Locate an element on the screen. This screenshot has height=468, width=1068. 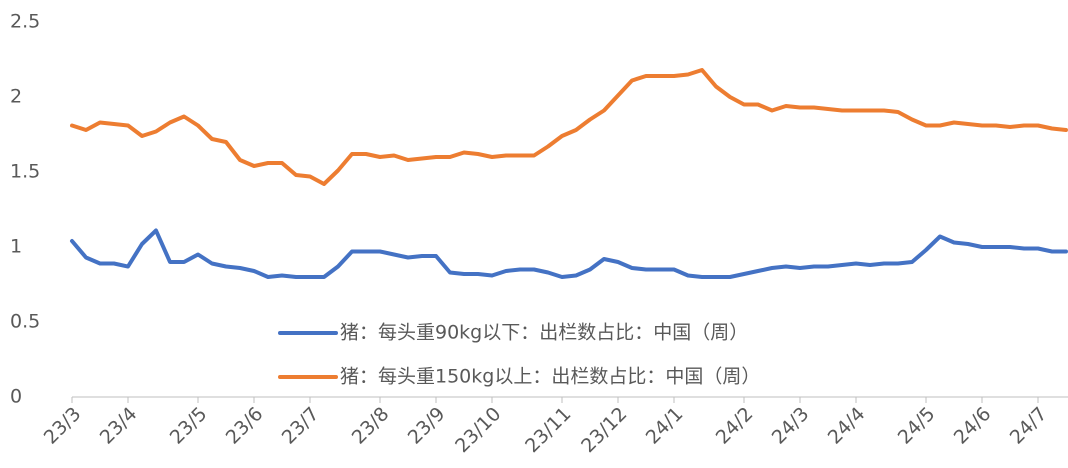
x-tick-label: 24/2 is located at coordinates (735, 426).